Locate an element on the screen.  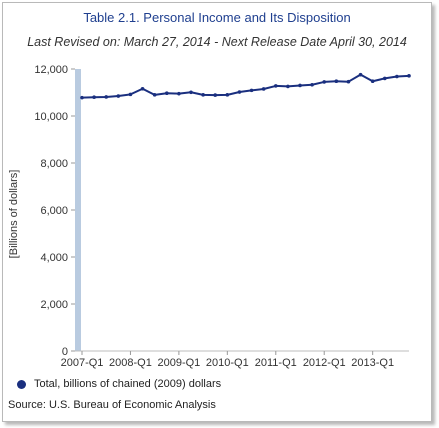
x-tick-label: 2012-Q1 is located at coordinates (324, 363).